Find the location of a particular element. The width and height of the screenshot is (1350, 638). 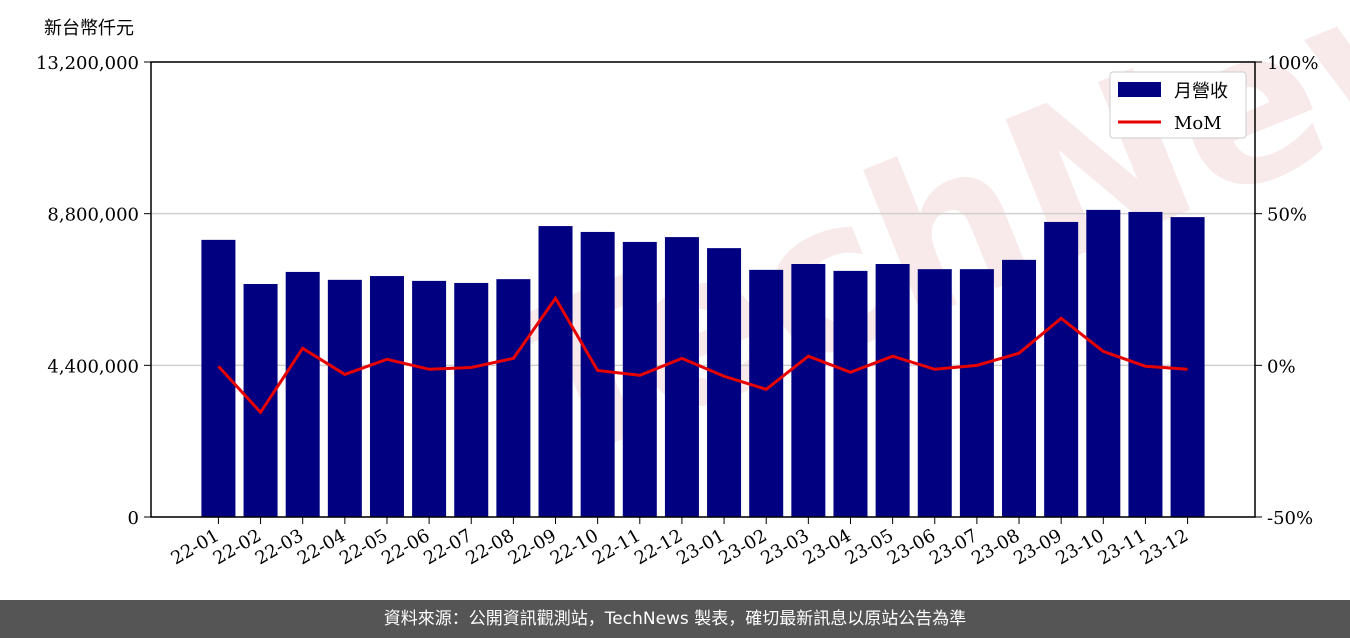

footer: 資料來源：公開資訊觀測站，TechNews 製表，確切最新訊息以原站公告為準 is located at coordinates (675, 619).